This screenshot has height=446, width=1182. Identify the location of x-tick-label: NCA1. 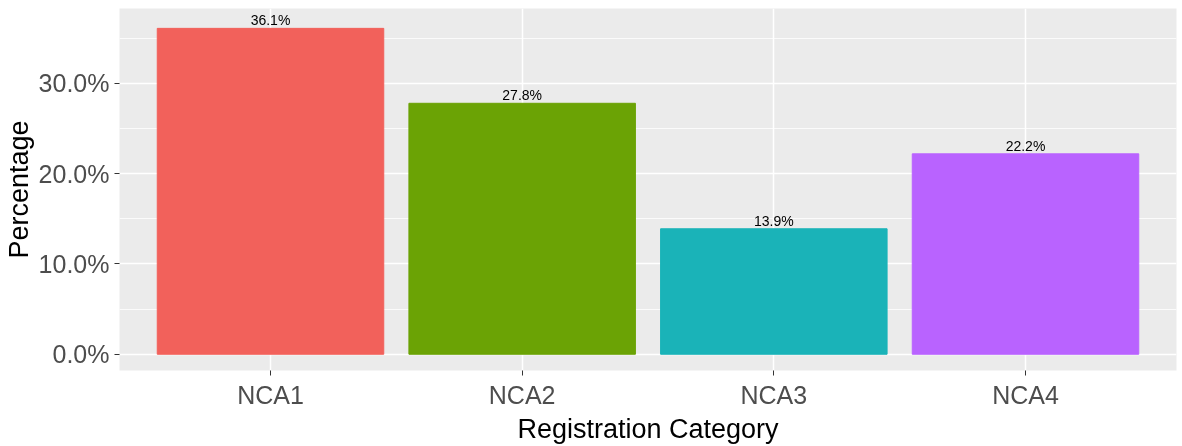
(270, 394).